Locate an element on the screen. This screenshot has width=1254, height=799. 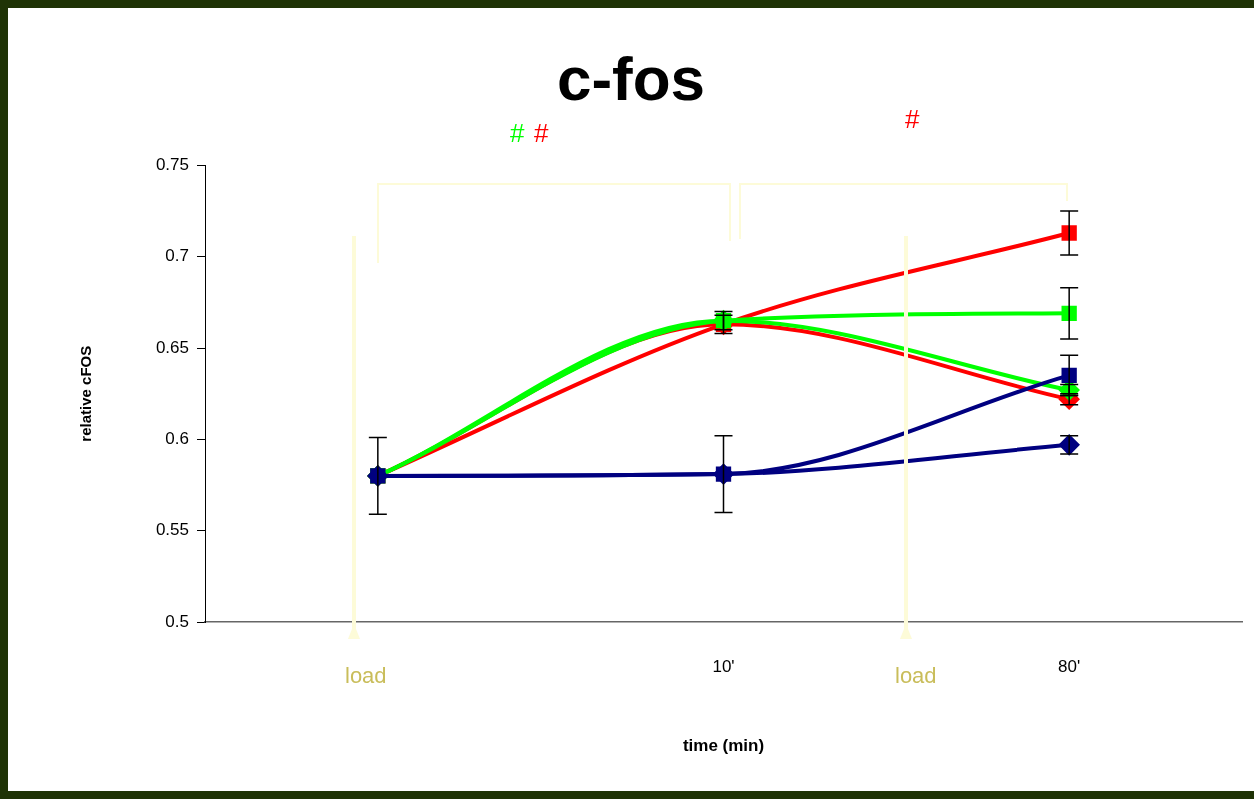
x-axis-title: time (min) is located at coordinates (723, 746).